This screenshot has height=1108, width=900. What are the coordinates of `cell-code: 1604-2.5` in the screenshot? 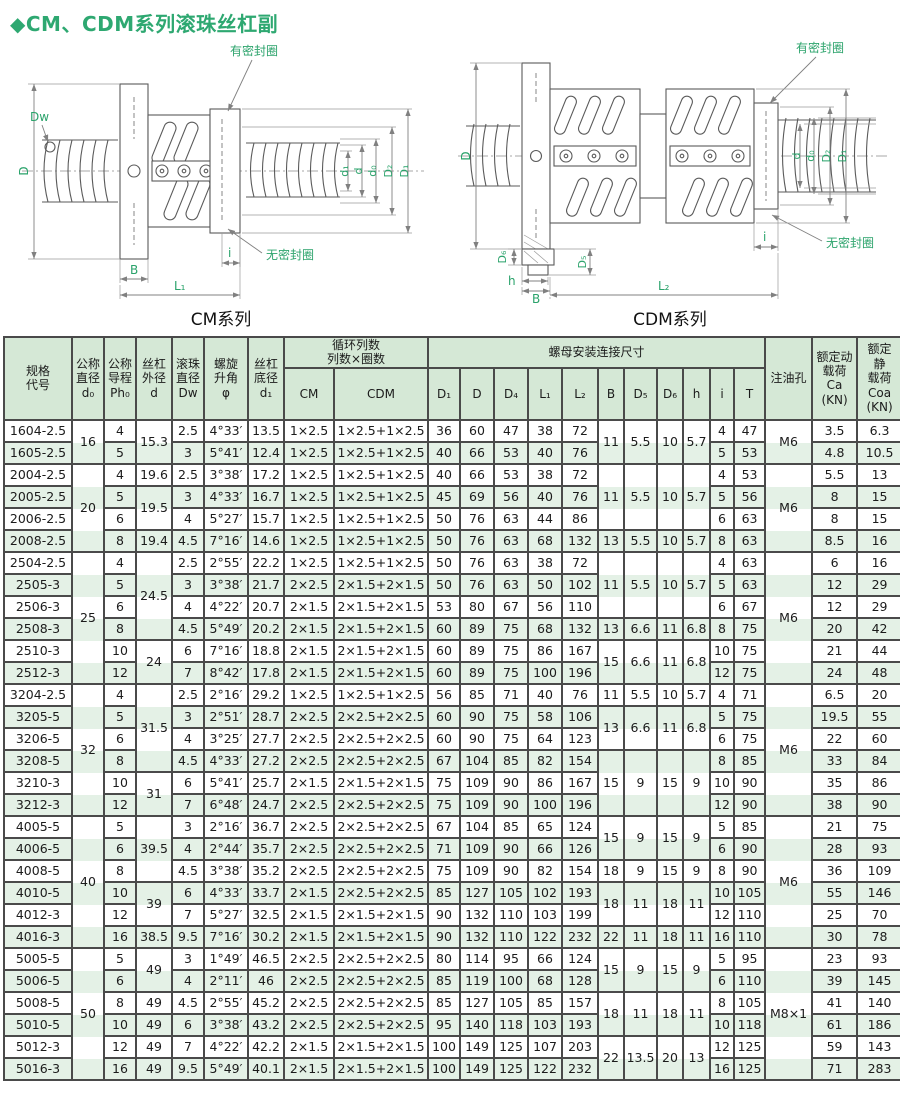 It's located at (38, 430).